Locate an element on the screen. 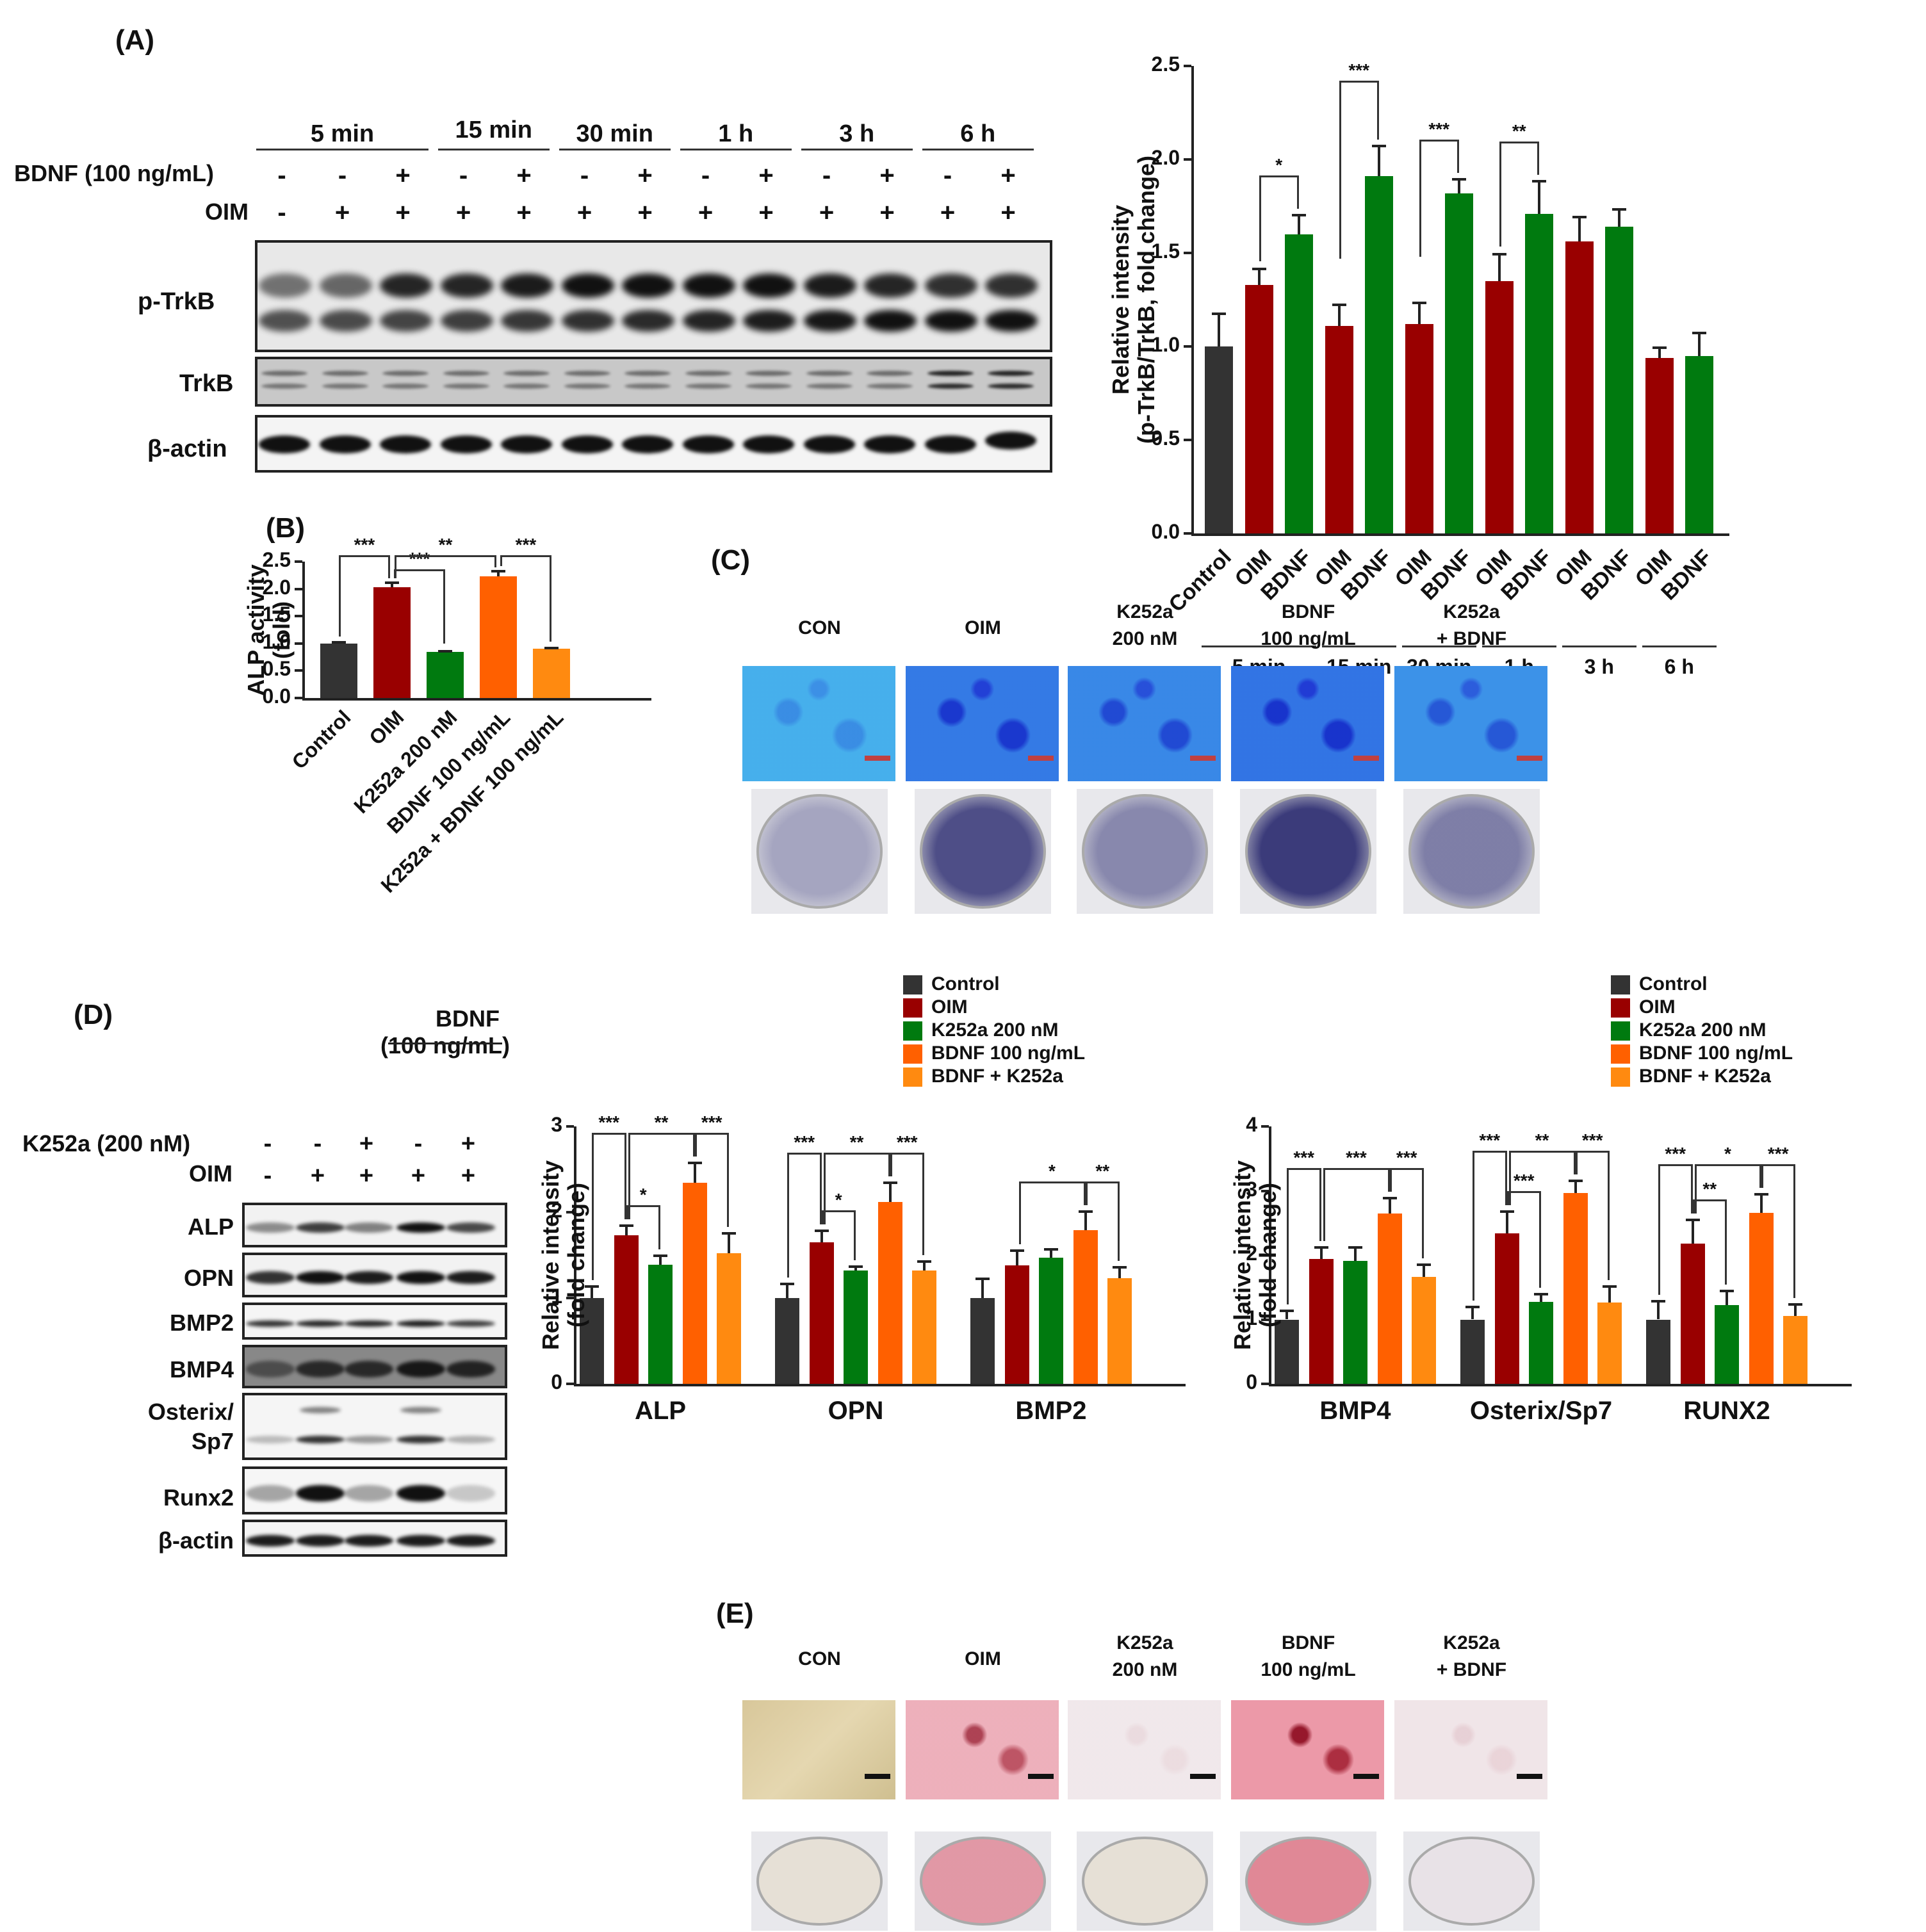  blot-label-line: Osterix/ is located at coordinates (191, 1412).